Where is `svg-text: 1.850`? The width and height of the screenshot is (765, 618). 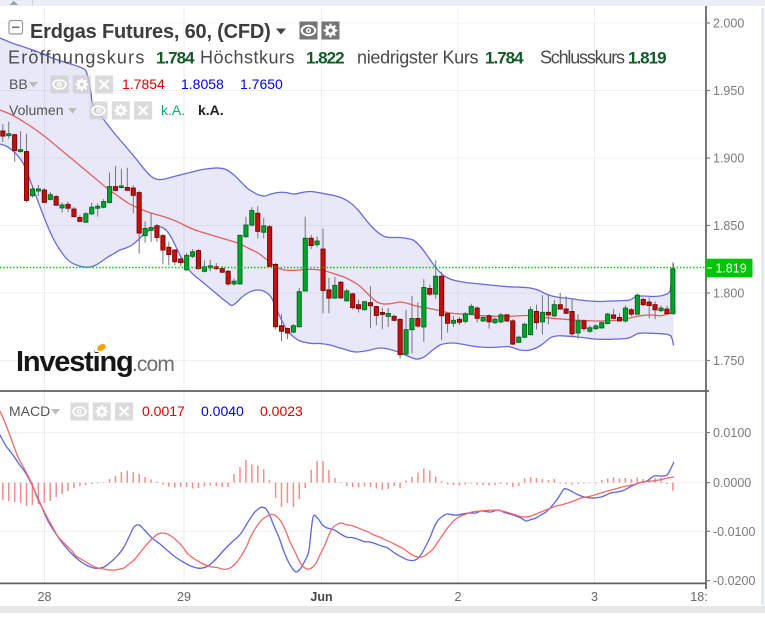 svg-text: 1.850 is located at coordinates (728, 226).